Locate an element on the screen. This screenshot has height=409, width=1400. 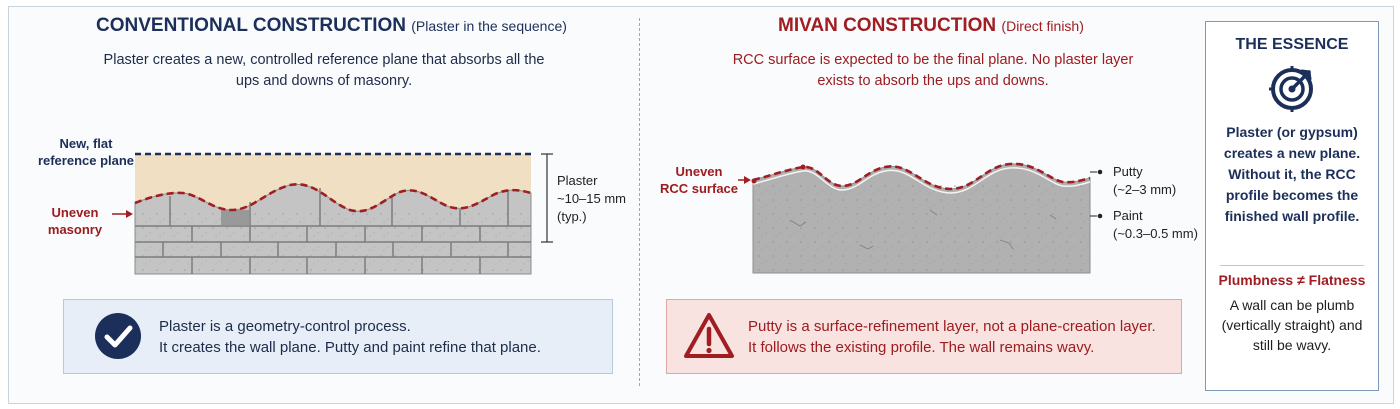
mivan-title-text: MIVAN CONSTRUCTION is located at coordinates (887, 25).